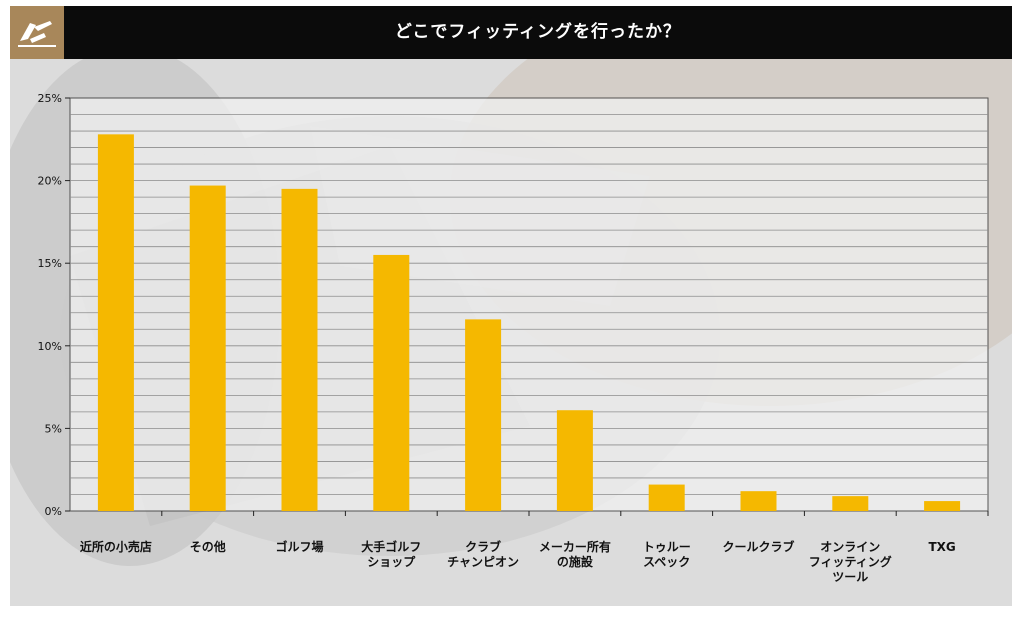 The width and height of the screenshot is (1024, 619). What do you see at coordinates (483, 554) in the screenshot?
I see `x-tick-label: クラブチャンピオン` at bounding box center [483, 554].